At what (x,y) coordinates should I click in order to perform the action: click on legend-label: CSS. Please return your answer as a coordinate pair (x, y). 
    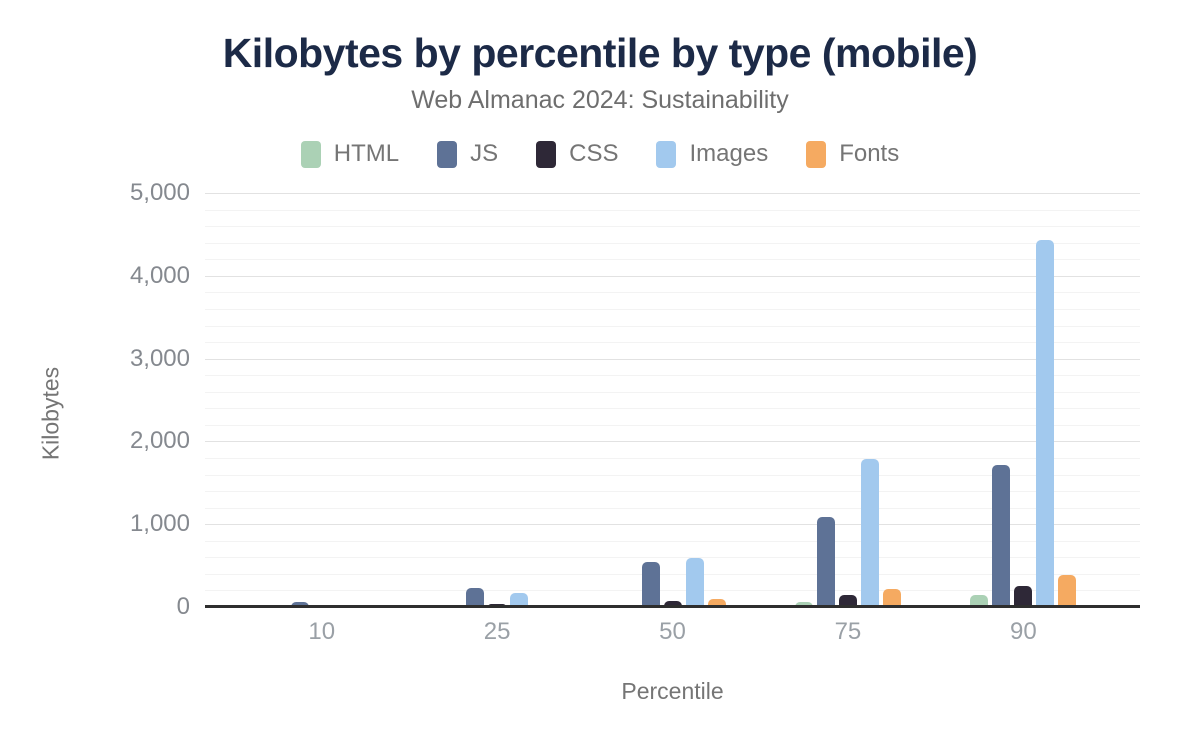
    Looking at the image, I should click on (594, 153).